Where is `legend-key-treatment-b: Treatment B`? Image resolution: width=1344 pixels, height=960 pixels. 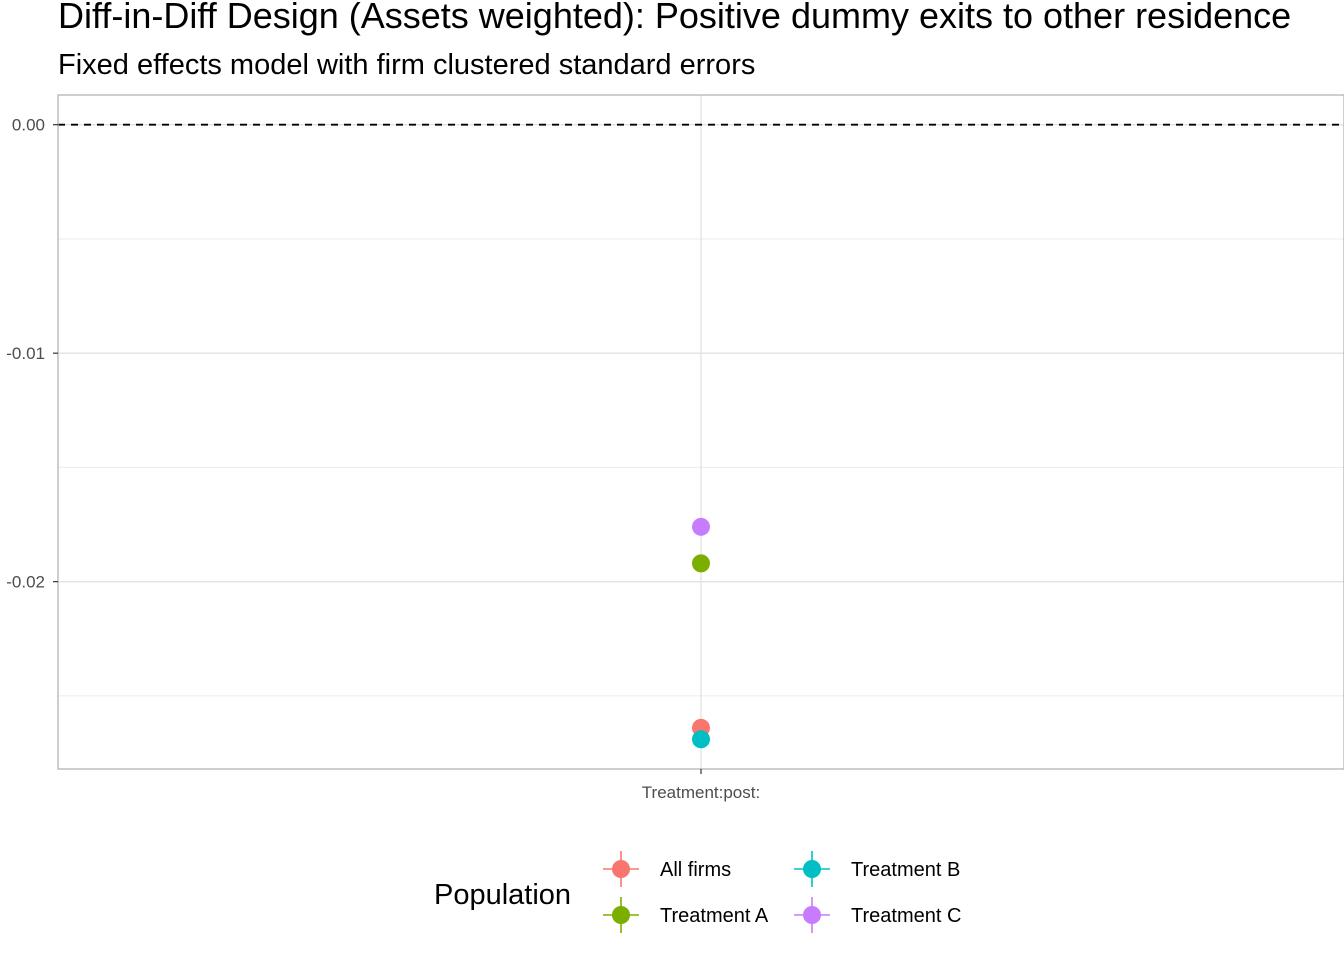 legend-key-treatment-b: Treatment B is located at coordinates (877, 869).